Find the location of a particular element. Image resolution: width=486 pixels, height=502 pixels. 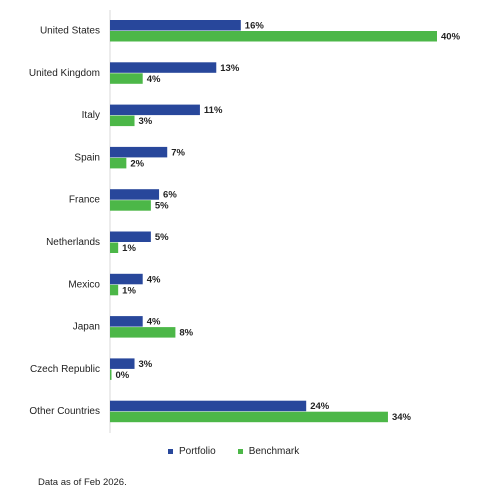

data-label-benchmark: 40% is located at coordinates (451, 37).